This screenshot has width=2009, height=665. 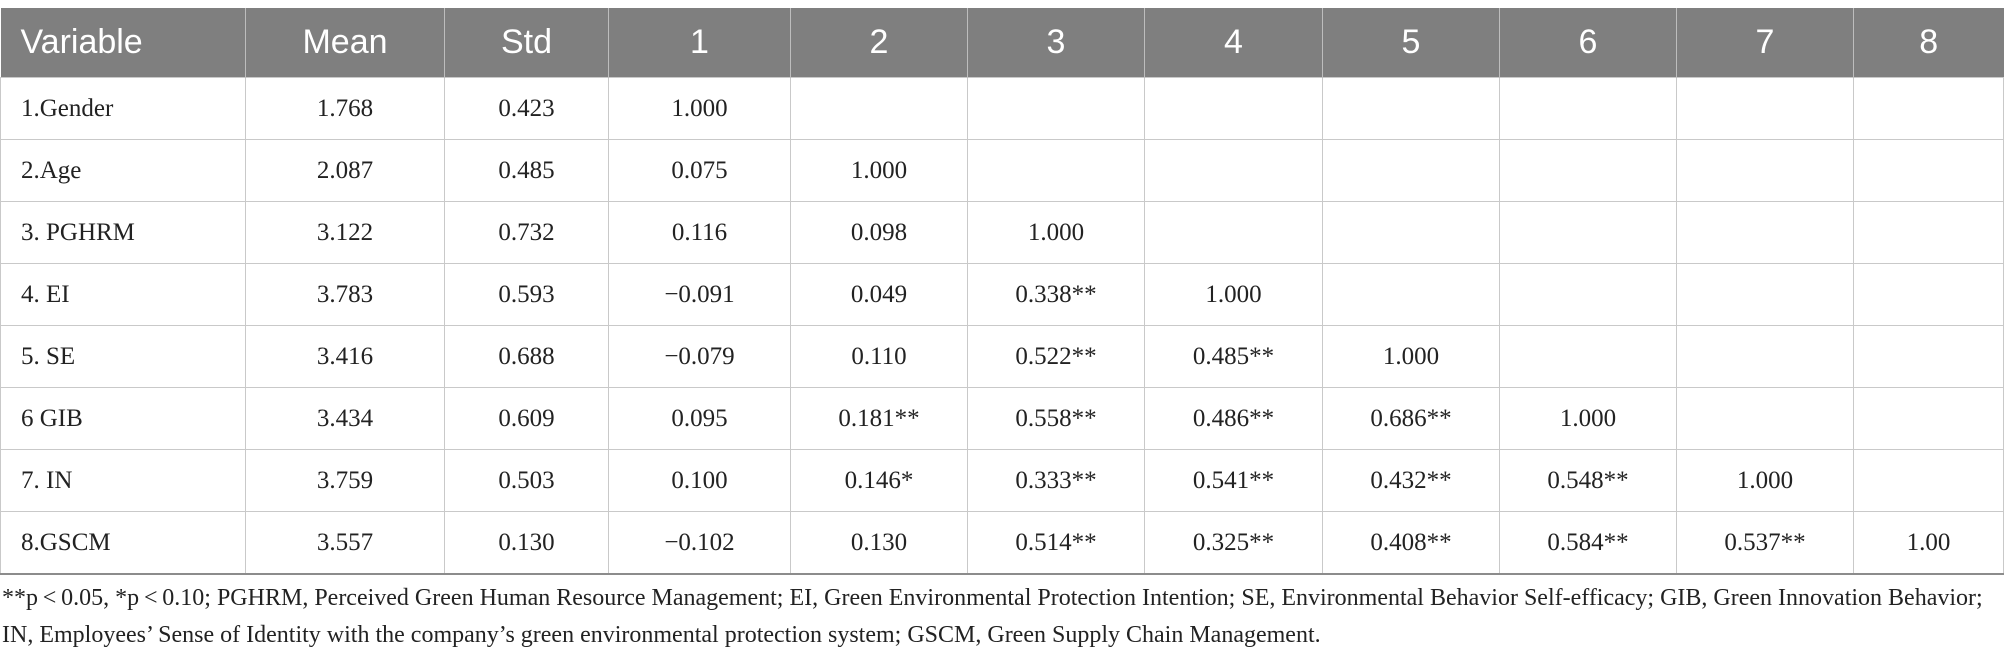 What do you see at coordinates (345, 170) in the screenshot?
I see `table-cell: 2.087` at bounding box center [345, 170].